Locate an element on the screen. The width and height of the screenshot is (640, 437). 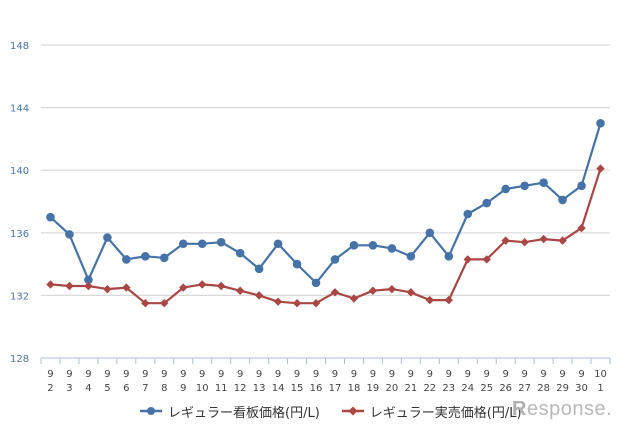
x-tick-label-day: 18 is located at coordinates (354, 388).